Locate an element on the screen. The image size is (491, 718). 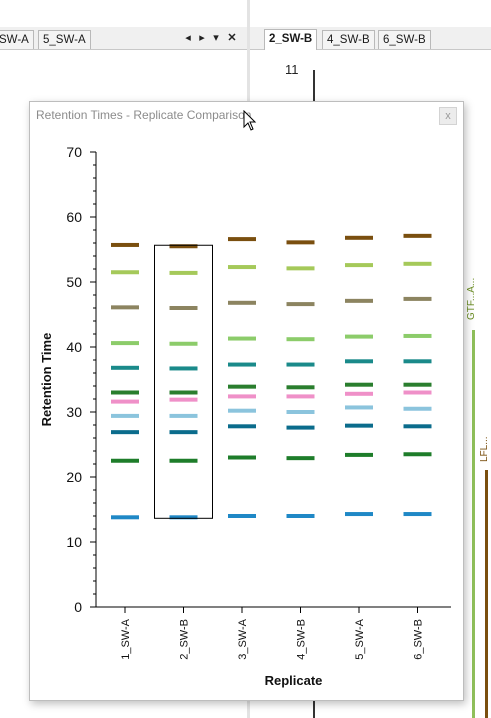
background-axis-label: 11 is located at coordinates (292, 69).